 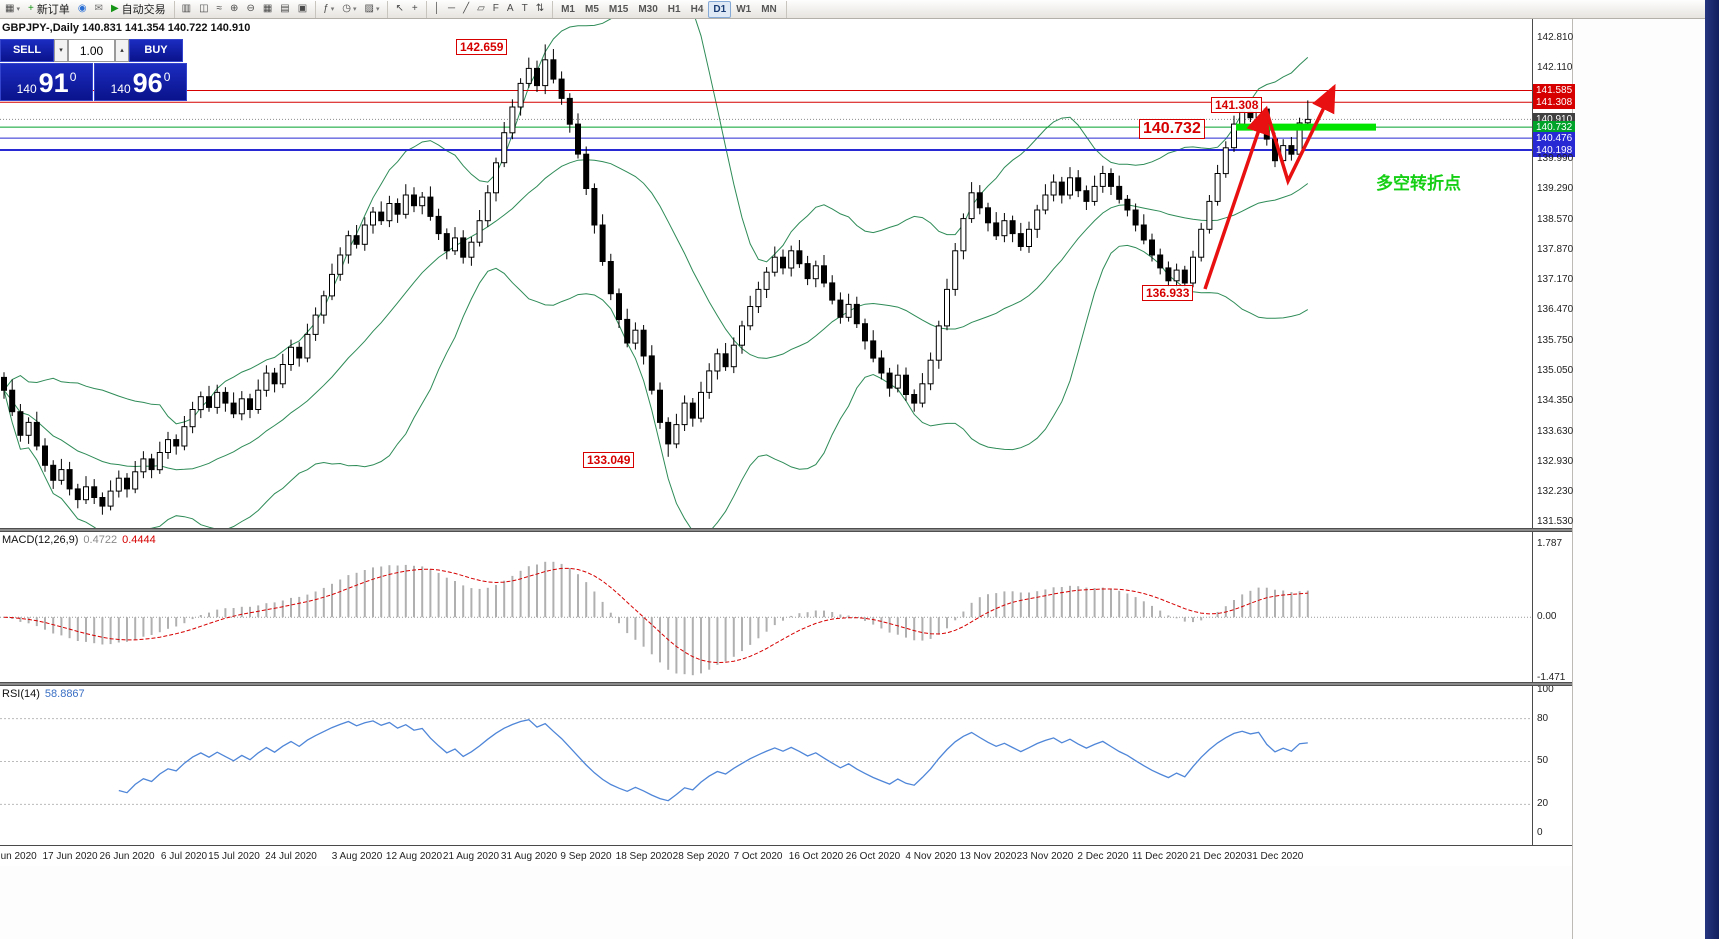 I want to click on timeframe-w1: W1, so click(x=744, y=9).